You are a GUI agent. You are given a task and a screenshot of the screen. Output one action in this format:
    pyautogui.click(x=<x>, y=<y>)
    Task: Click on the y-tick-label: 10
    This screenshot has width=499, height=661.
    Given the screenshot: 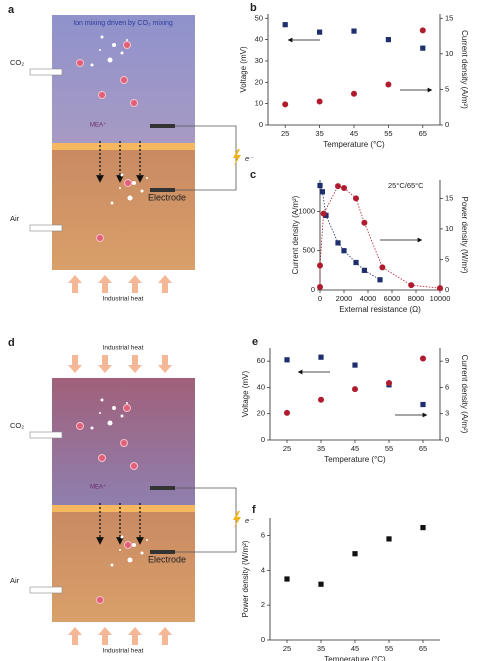 What is the action you would take?
    pyautogui.click(x=259, y=103)
    